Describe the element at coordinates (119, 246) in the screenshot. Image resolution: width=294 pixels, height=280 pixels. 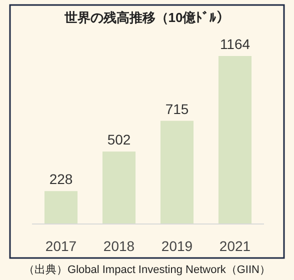
I see `x-tick-label: 2018` at that location.